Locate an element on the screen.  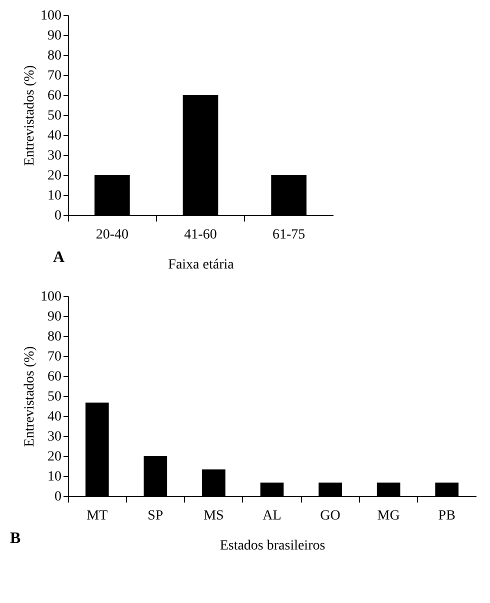
text: A is located at coordinates (59, 257).